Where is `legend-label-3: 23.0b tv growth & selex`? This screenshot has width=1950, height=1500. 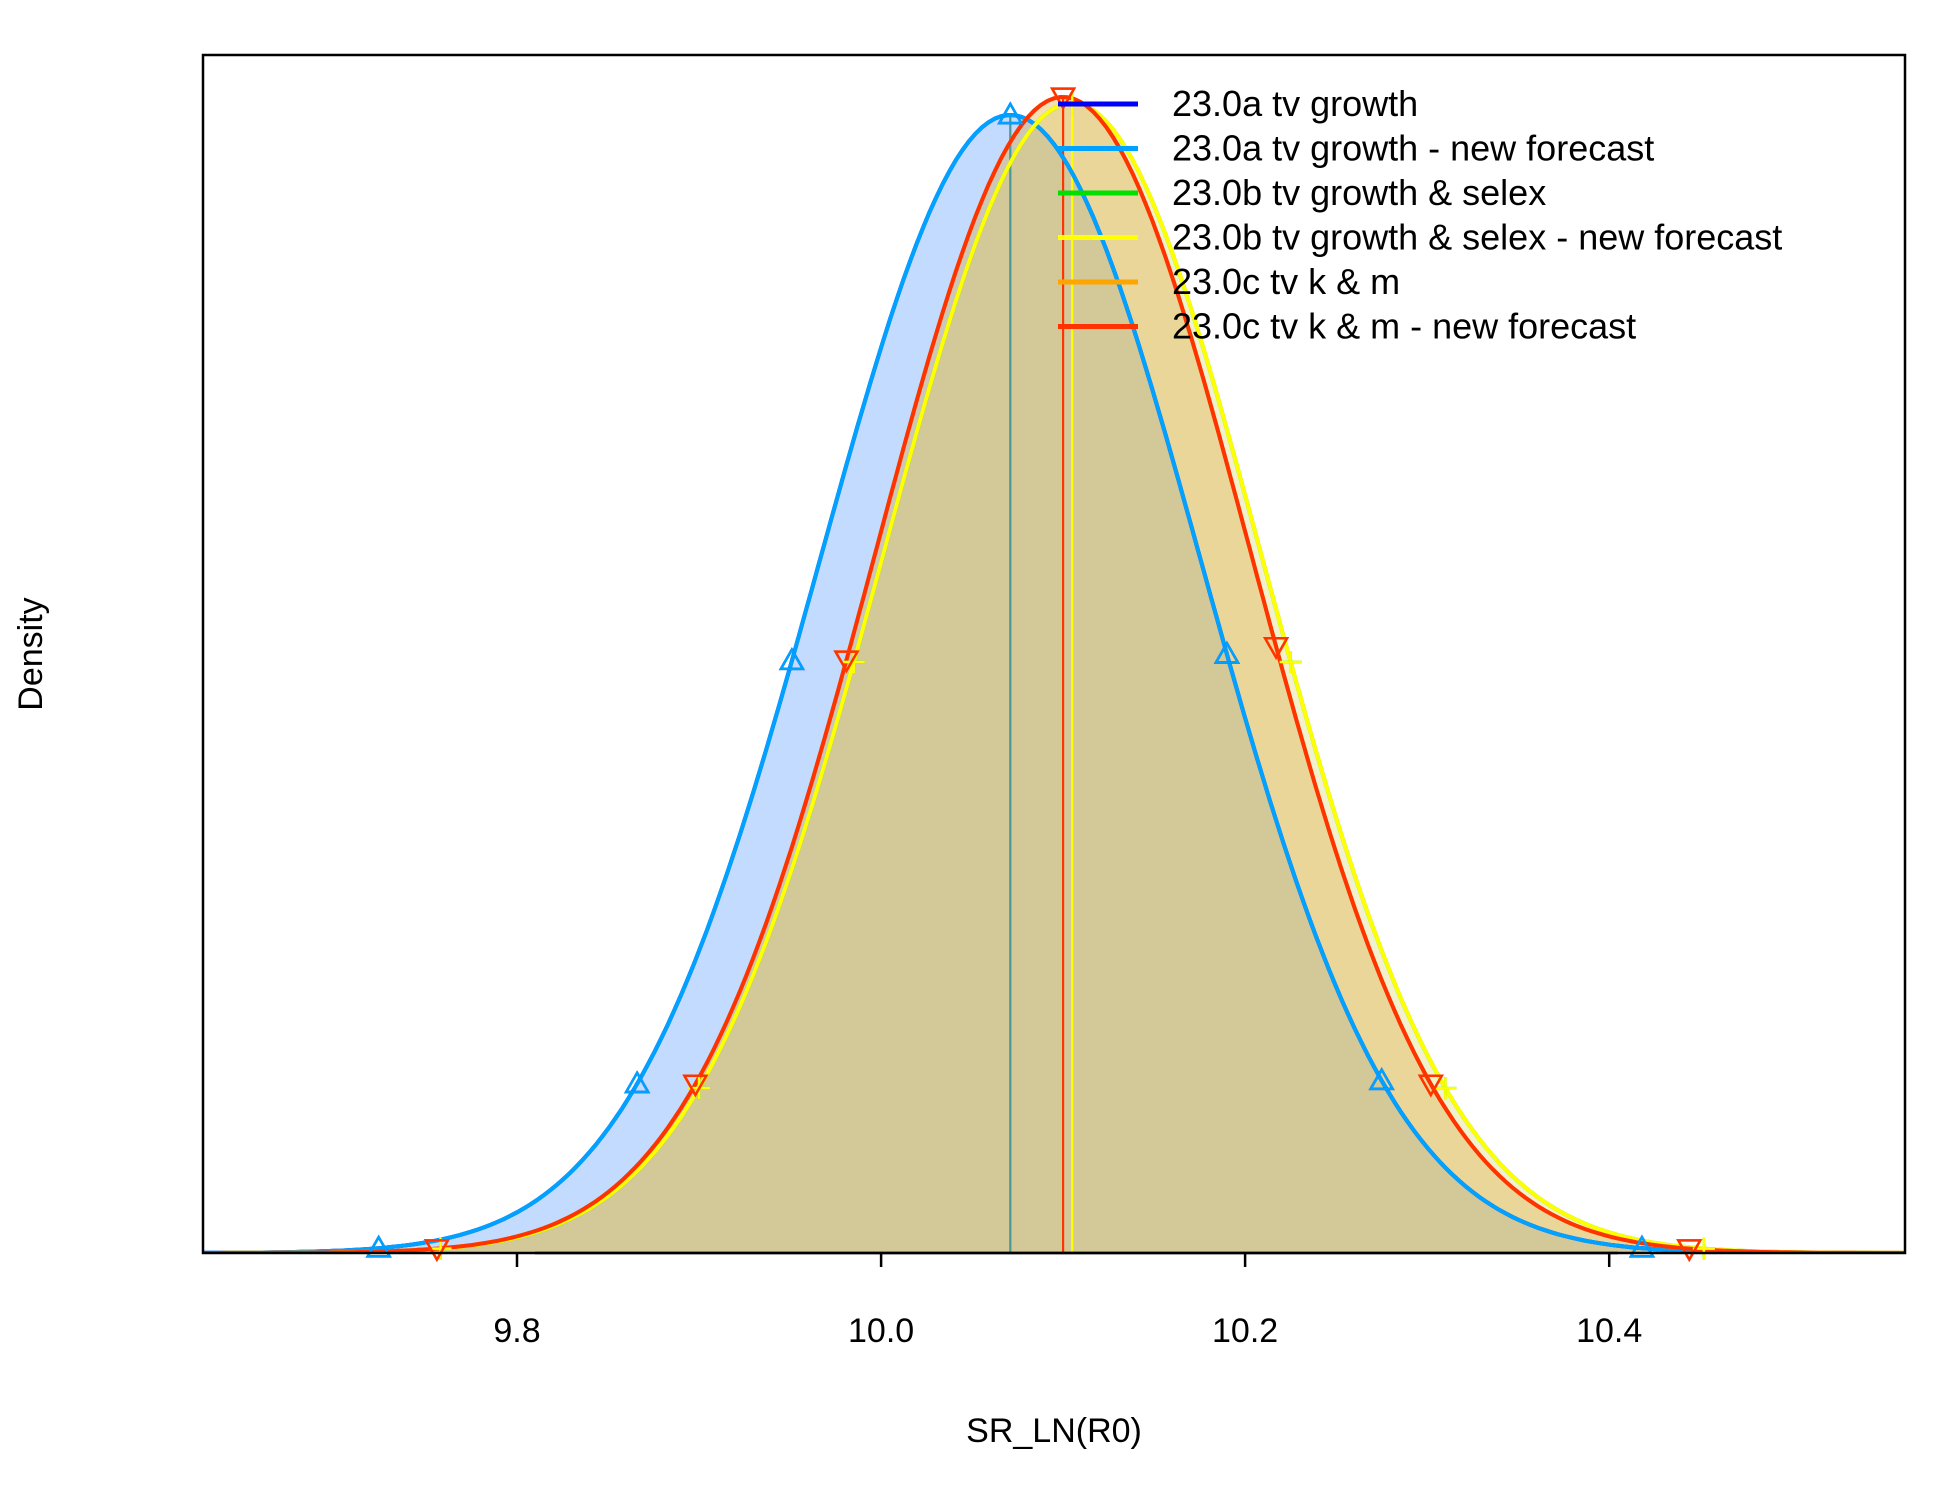
legend-label-3: 23.0b tv growth & selex is located at coordinates (1359, 192).